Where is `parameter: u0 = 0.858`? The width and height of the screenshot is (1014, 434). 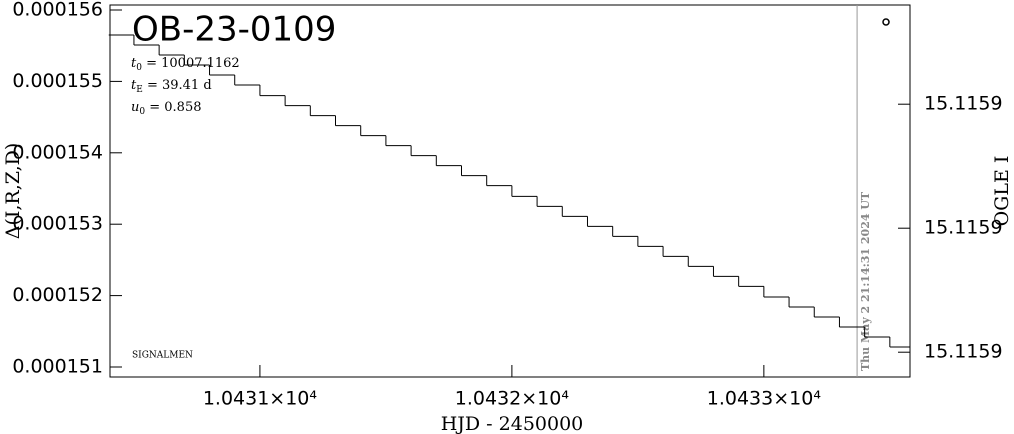 parameter: u0 = 0.858 is located at coordinates (166, 108).